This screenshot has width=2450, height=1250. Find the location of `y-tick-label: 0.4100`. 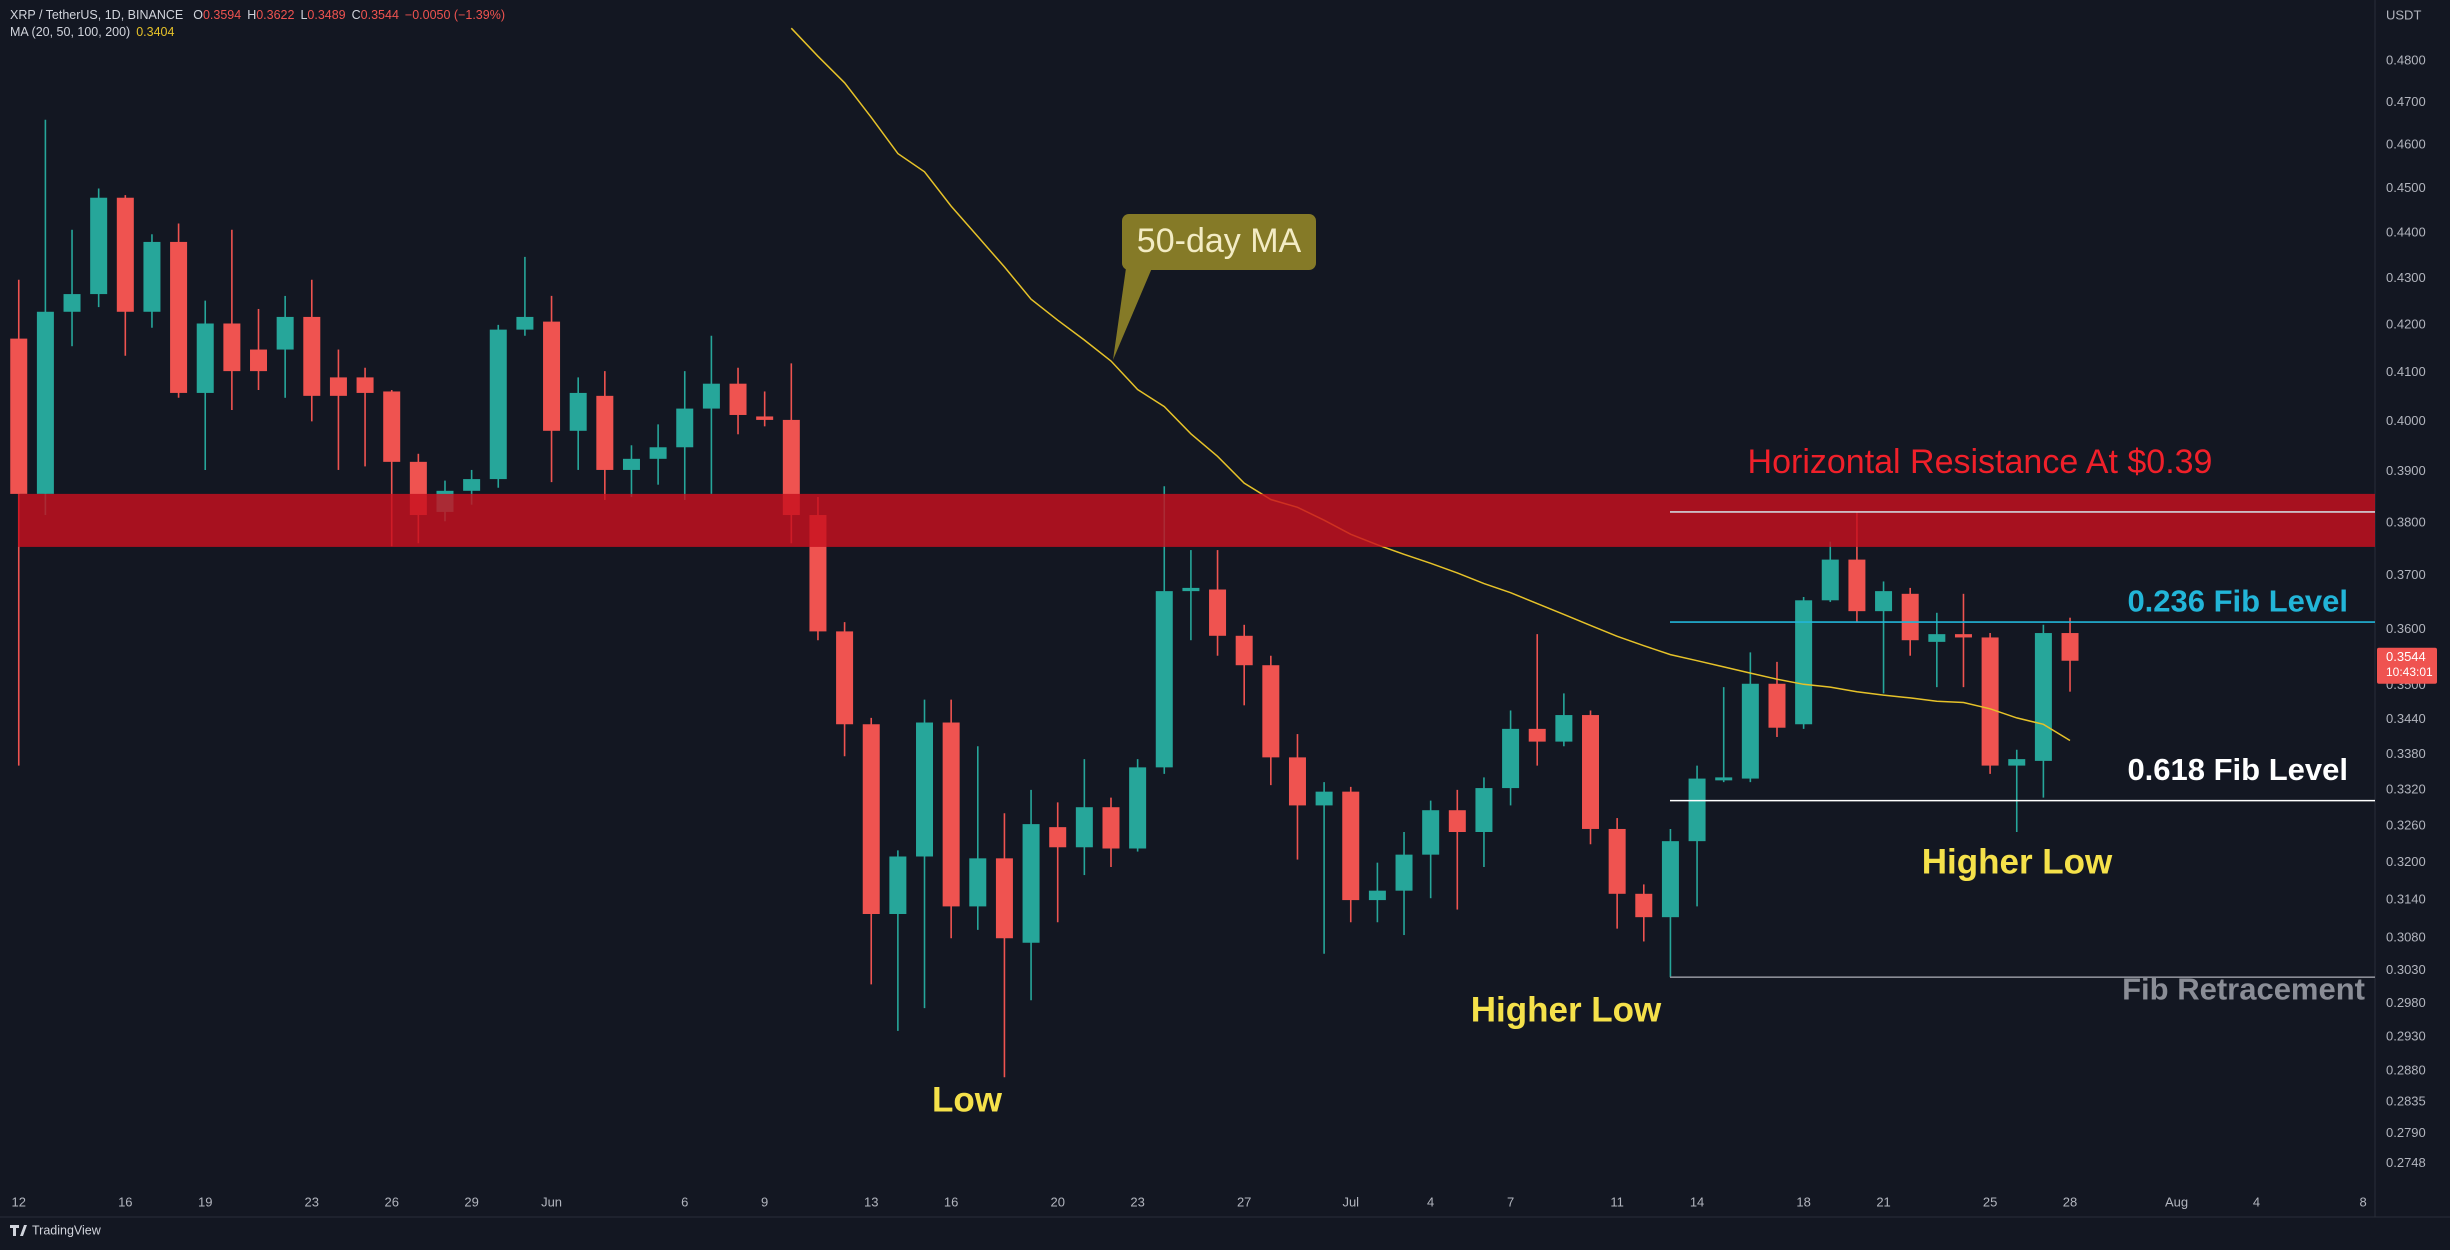

y-tick-label: 0.4100 is located at coordinates (2406, 371).